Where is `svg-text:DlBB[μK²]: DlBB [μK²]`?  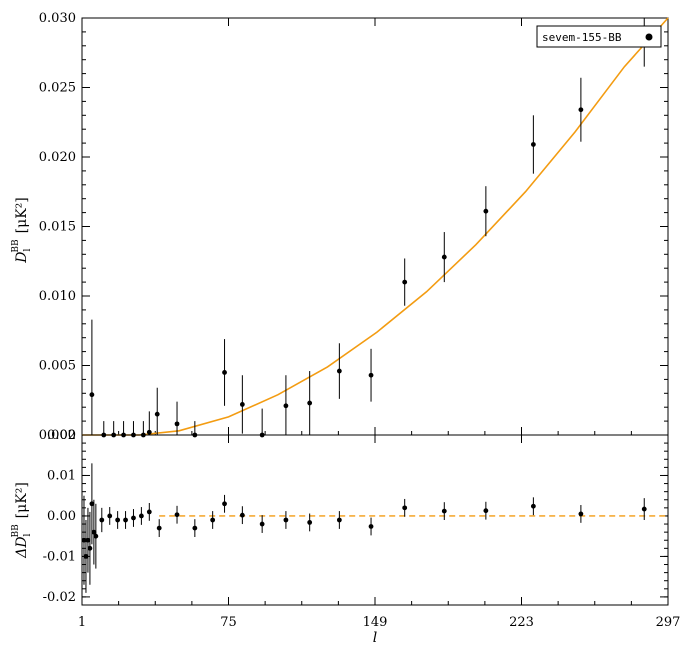 svg-text:DlBB[μK²]: DlBB [μK²] is located at coordinates (22, 230).